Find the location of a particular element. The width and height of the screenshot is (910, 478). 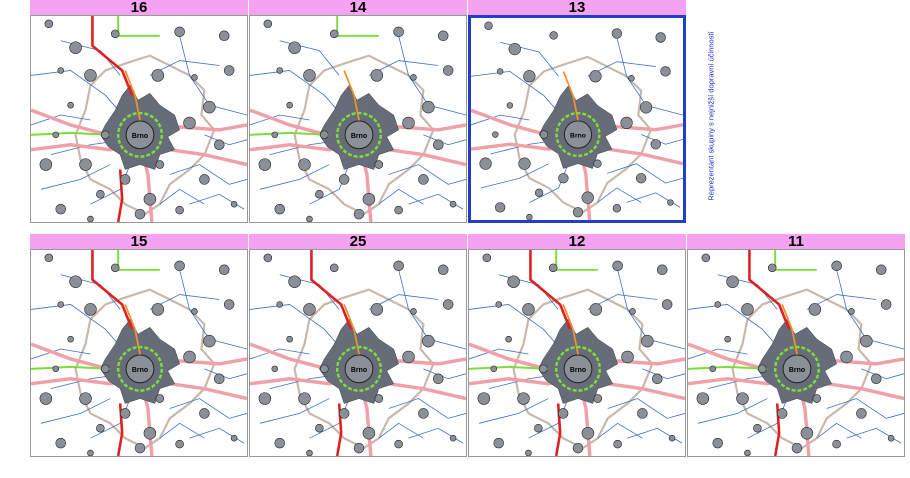

route-red is located at coordinates (331, 290).